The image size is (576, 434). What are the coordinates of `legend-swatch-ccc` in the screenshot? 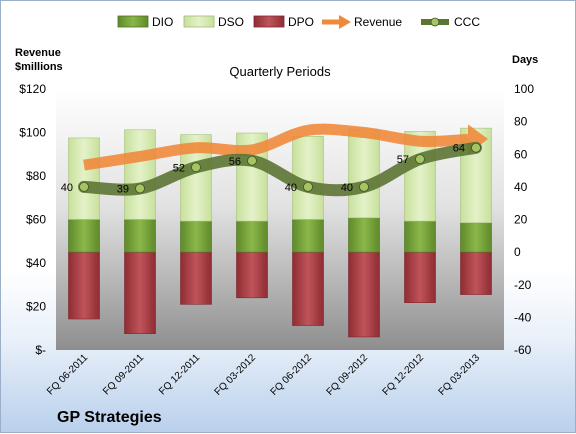 It's located at (435, 22).